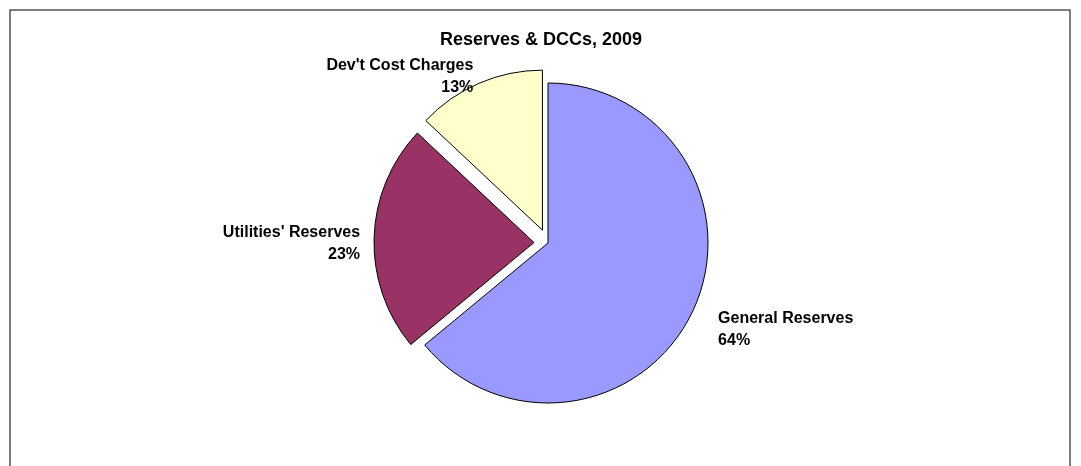  Describe the element at coordinates (734, 340) in the screenshot. I see `data-label: 64%` at that location.